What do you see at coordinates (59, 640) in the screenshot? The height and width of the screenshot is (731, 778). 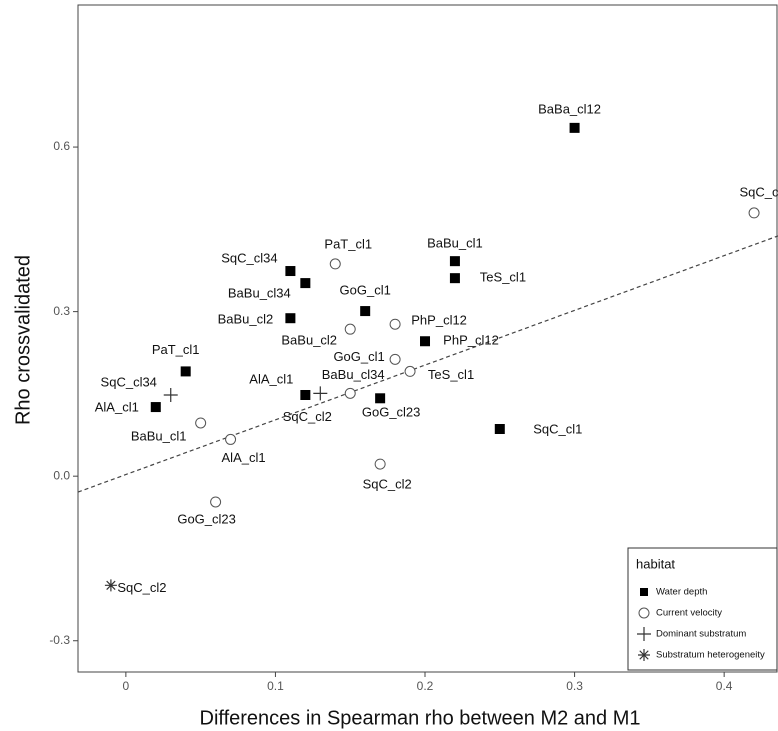 I see `y-tick-label: -0.3` at bounding box center [59, 640].